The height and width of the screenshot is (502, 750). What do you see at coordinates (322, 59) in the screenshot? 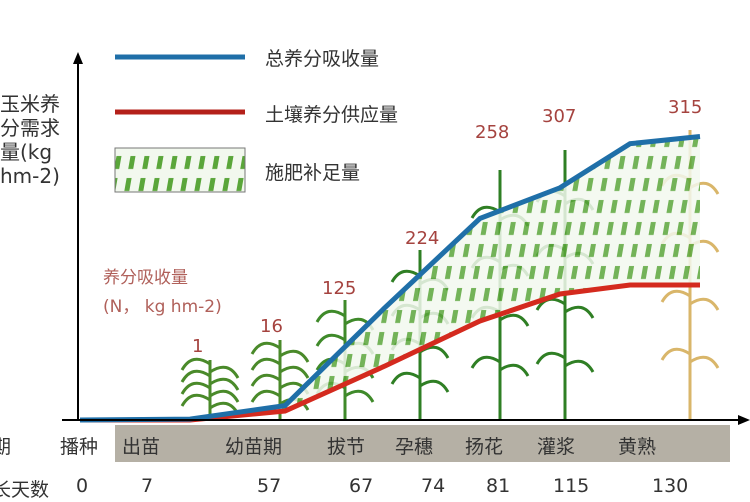
I see `legend-label-total: 总养分吸收量` at bounding box center [322, 59].